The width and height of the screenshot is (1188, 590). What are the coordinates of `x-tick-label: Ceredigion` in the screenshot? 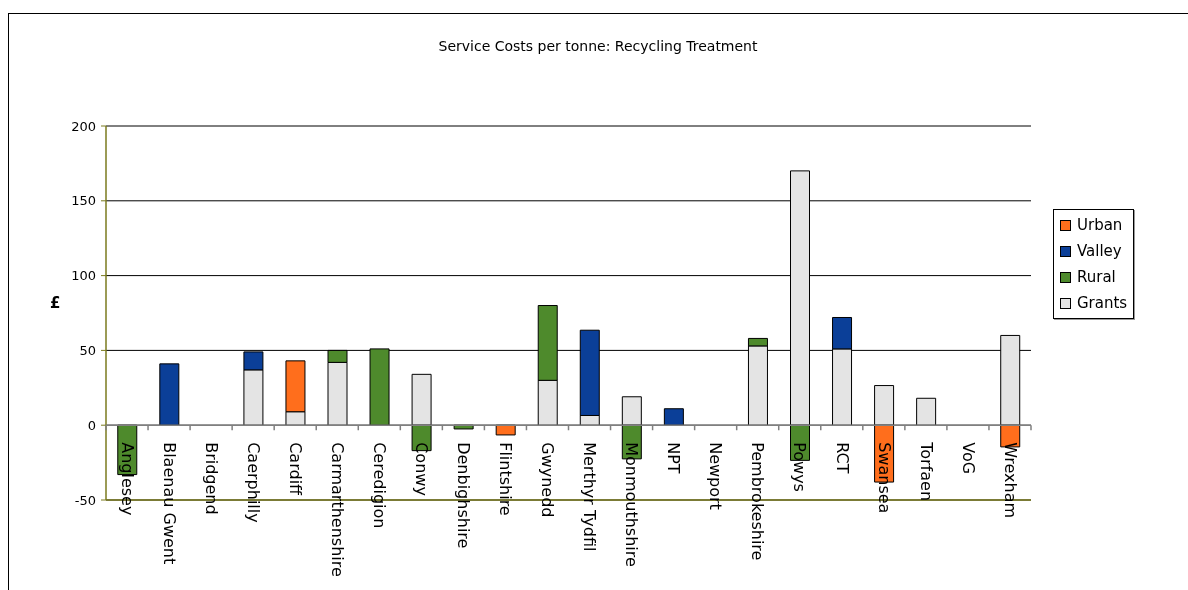 It's located at (380, 485).